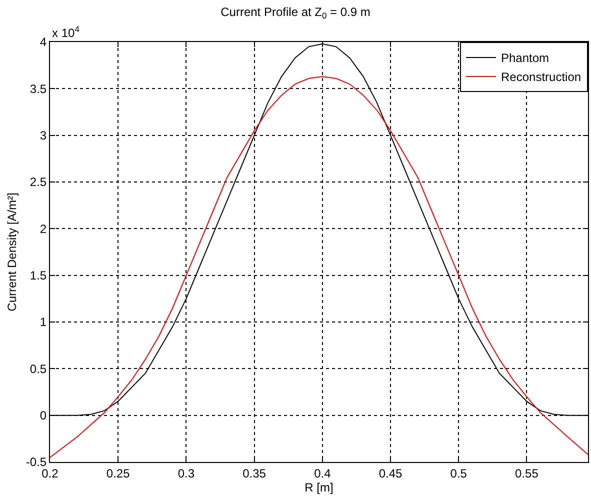  What do you see at coordinates (319, 487) in the screenshot?
I see `x-axis-title: R [m]` at bounding box center [319, 487].